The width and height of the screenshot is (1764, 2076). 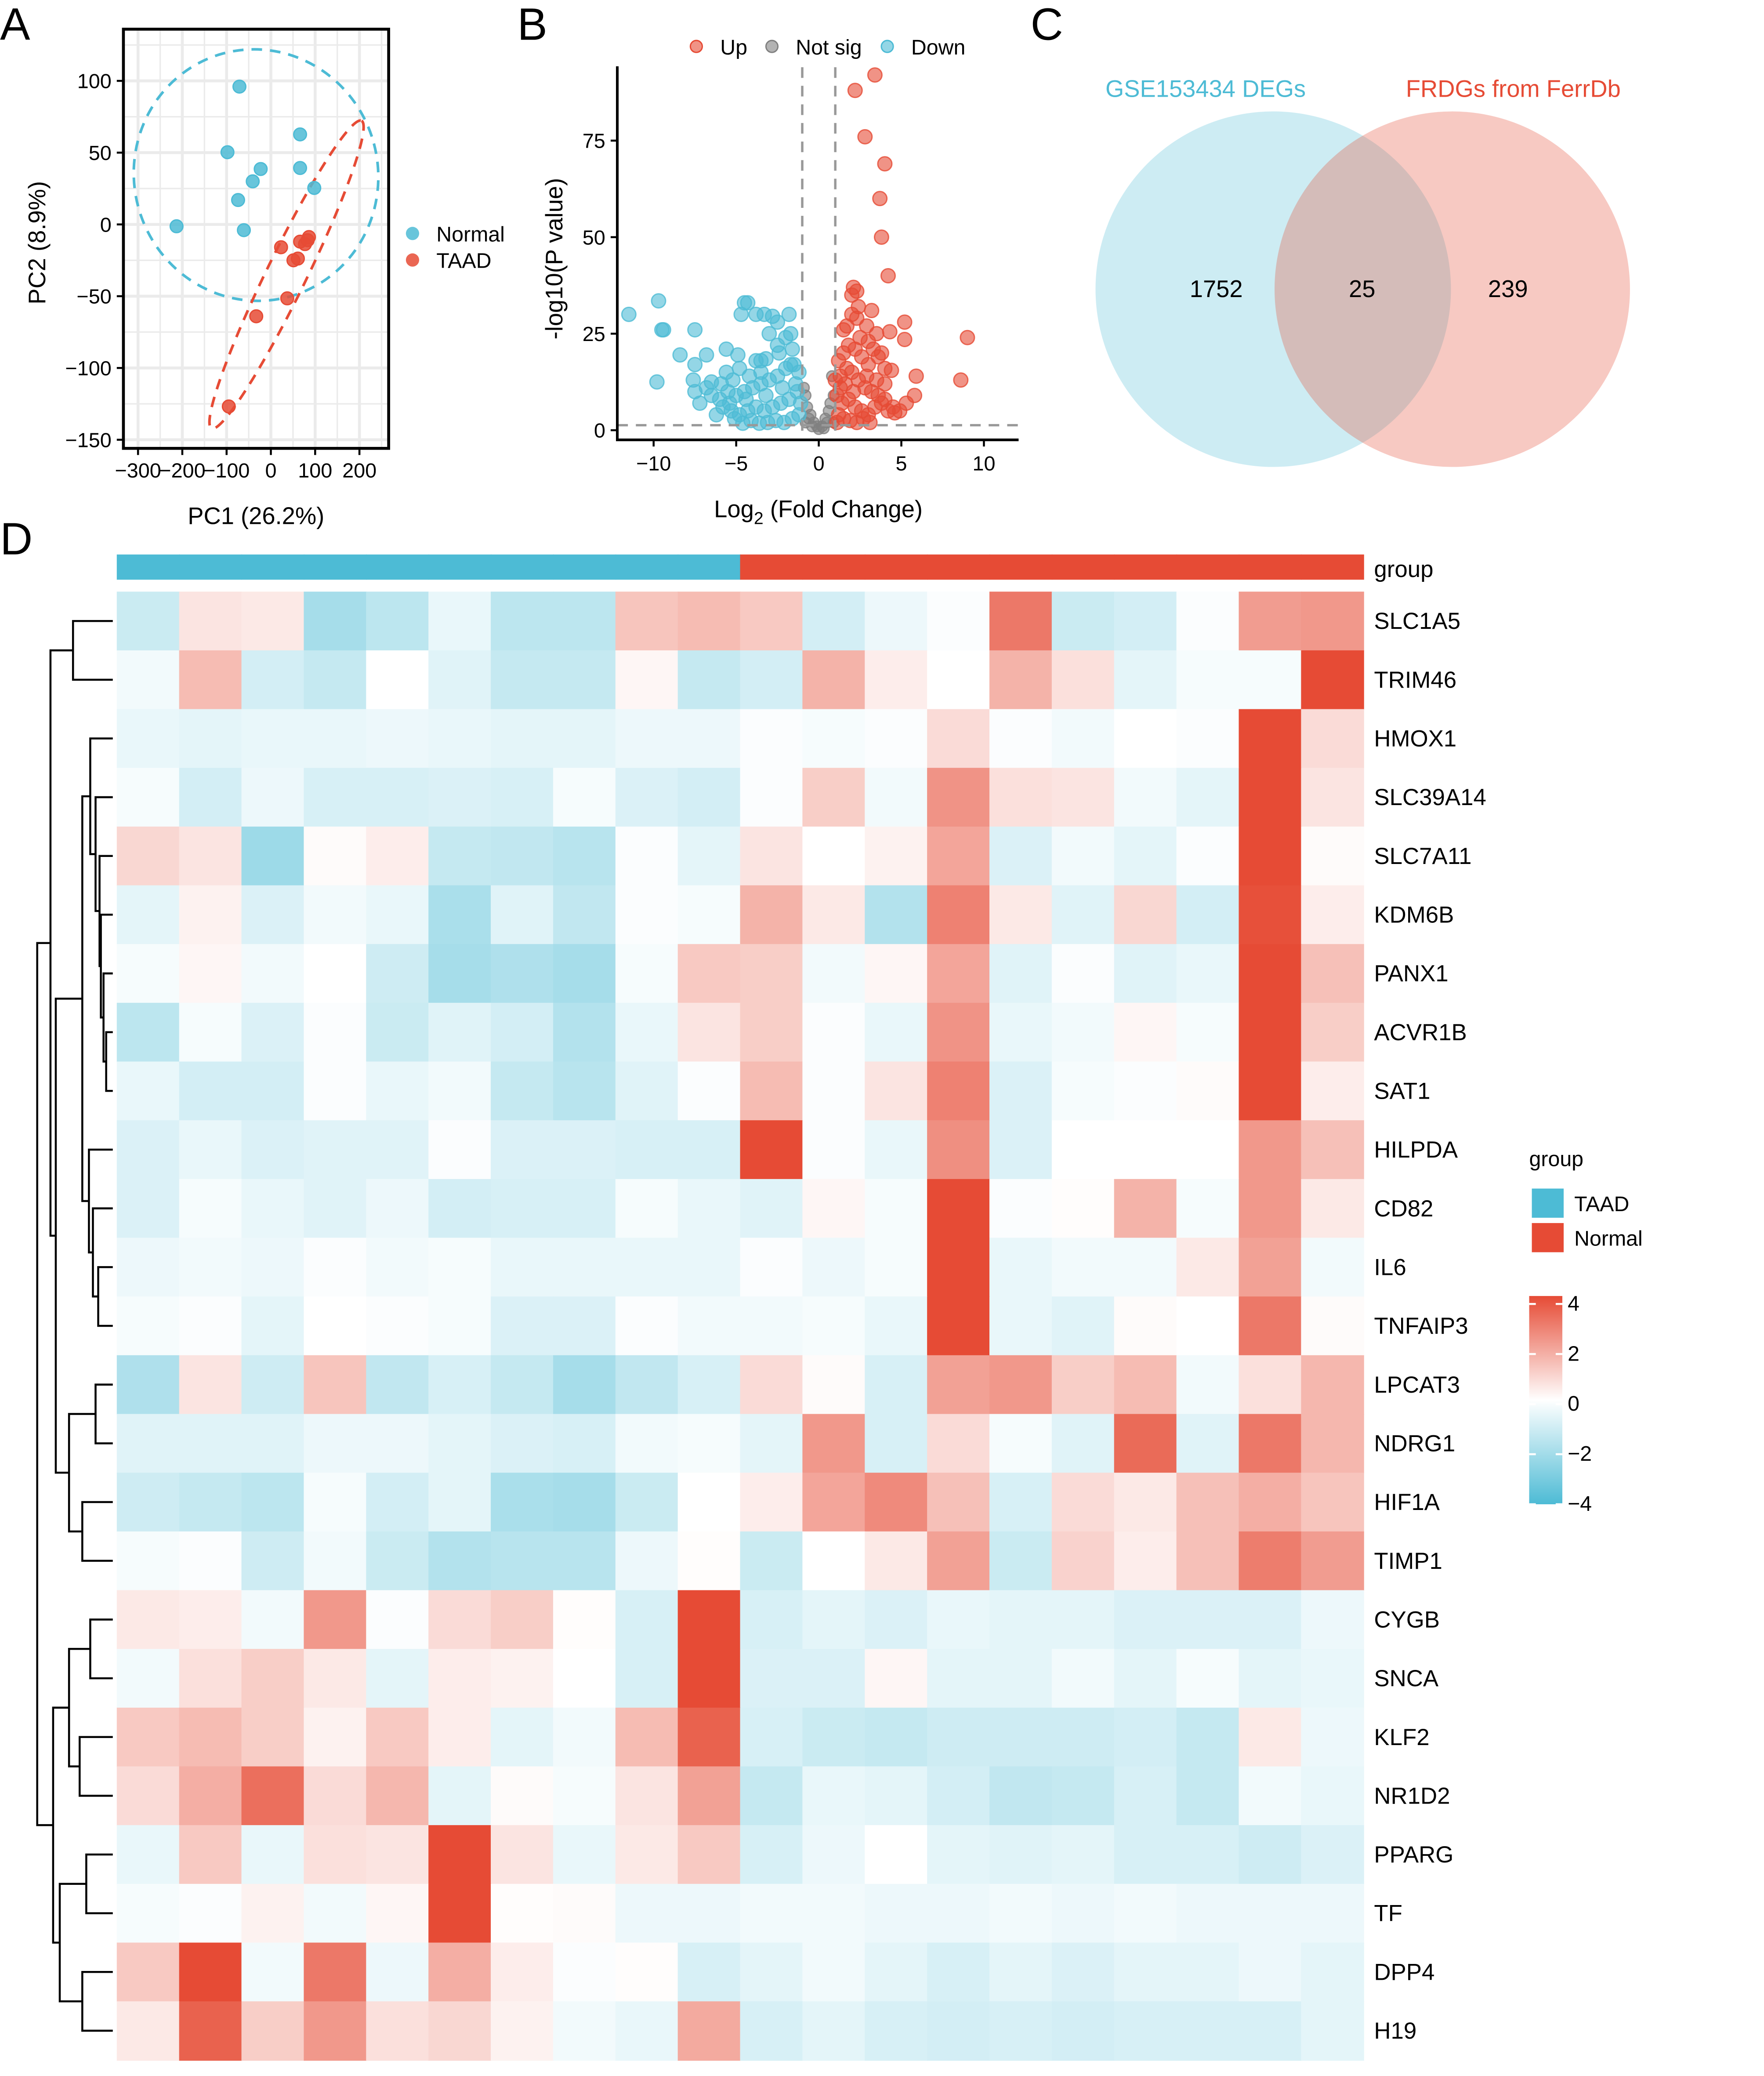 What do you see at coordinates (1362, 289) in the screenshot?
I see `venn-count-intersection: 25` at bounding box center [1362, 289].